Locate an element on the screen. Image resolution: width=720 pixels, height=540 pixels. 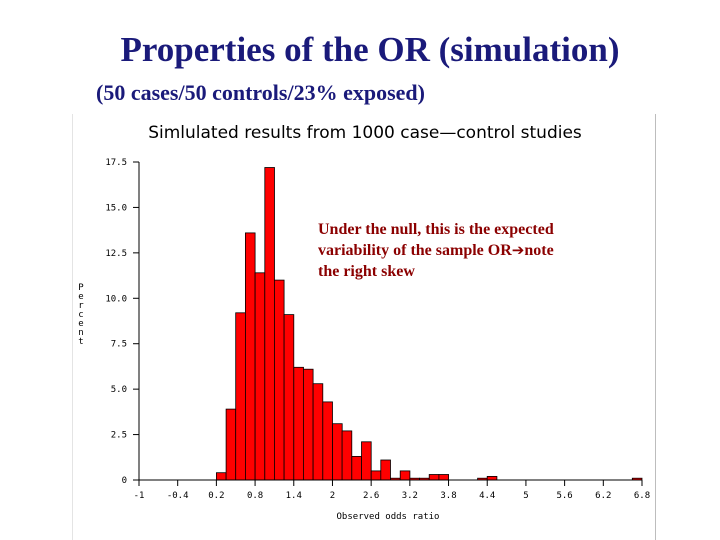
y-tick-label: 7.5 is located at coordinates (119, 345).